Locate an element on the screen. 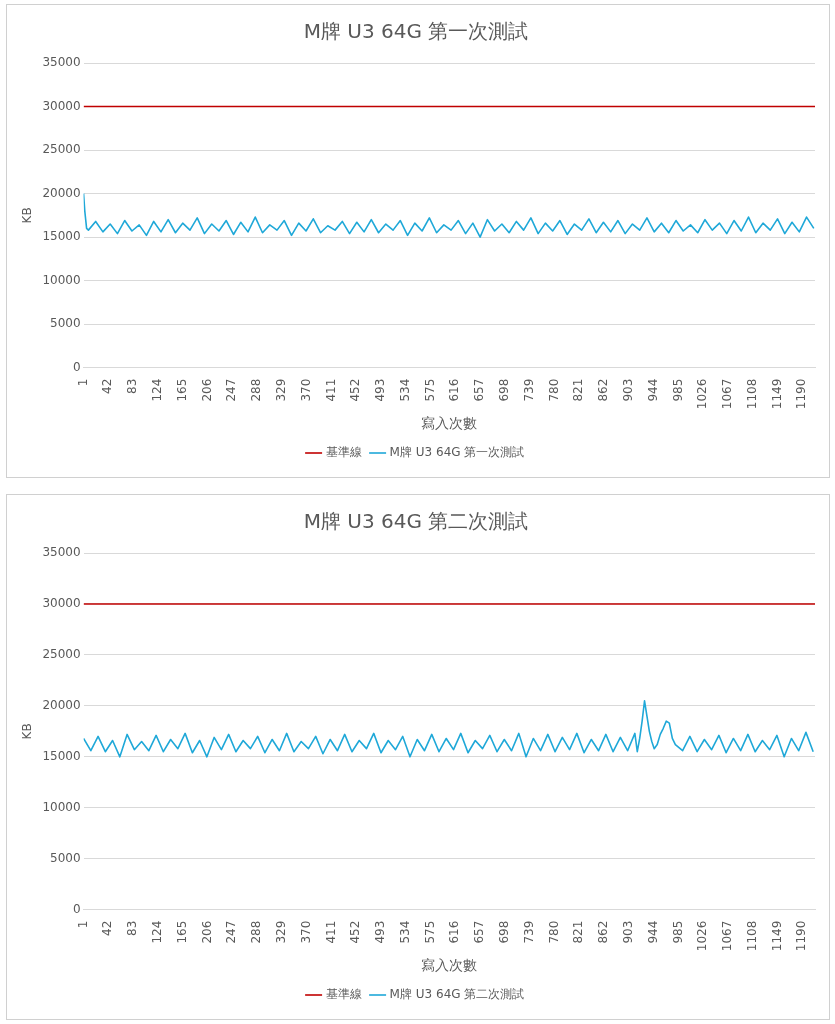  chart-title: M牌 U3 64G 第二次測試 is located at coordinates (416, 521).